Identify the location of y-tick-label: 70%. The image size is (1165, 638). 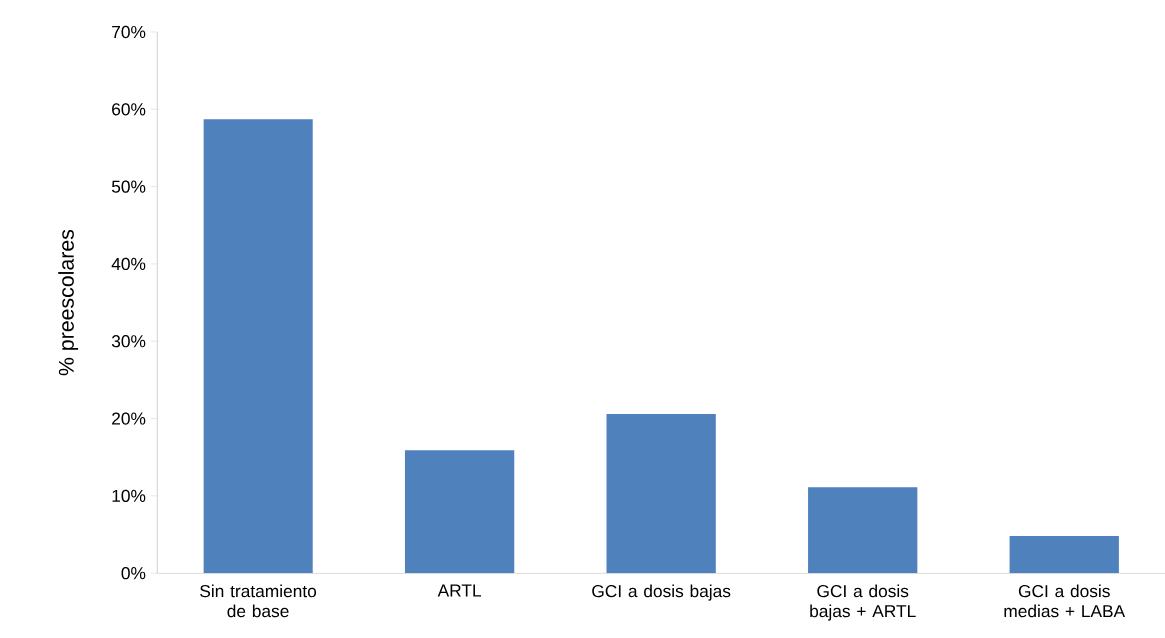
(129, 31).